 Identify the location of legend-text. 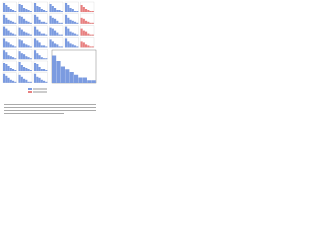
(40, 89).